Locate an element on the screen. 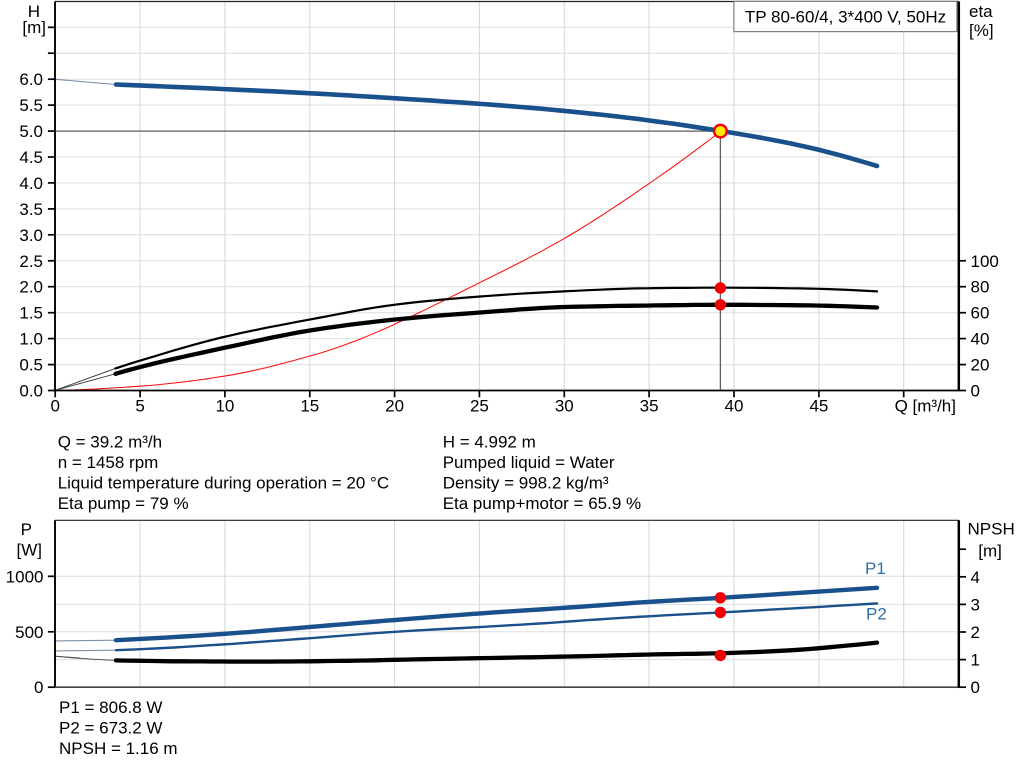 The width and height of the screenshot is (1024, 781). svg-text: P2 is located at coordinates (876, 614).